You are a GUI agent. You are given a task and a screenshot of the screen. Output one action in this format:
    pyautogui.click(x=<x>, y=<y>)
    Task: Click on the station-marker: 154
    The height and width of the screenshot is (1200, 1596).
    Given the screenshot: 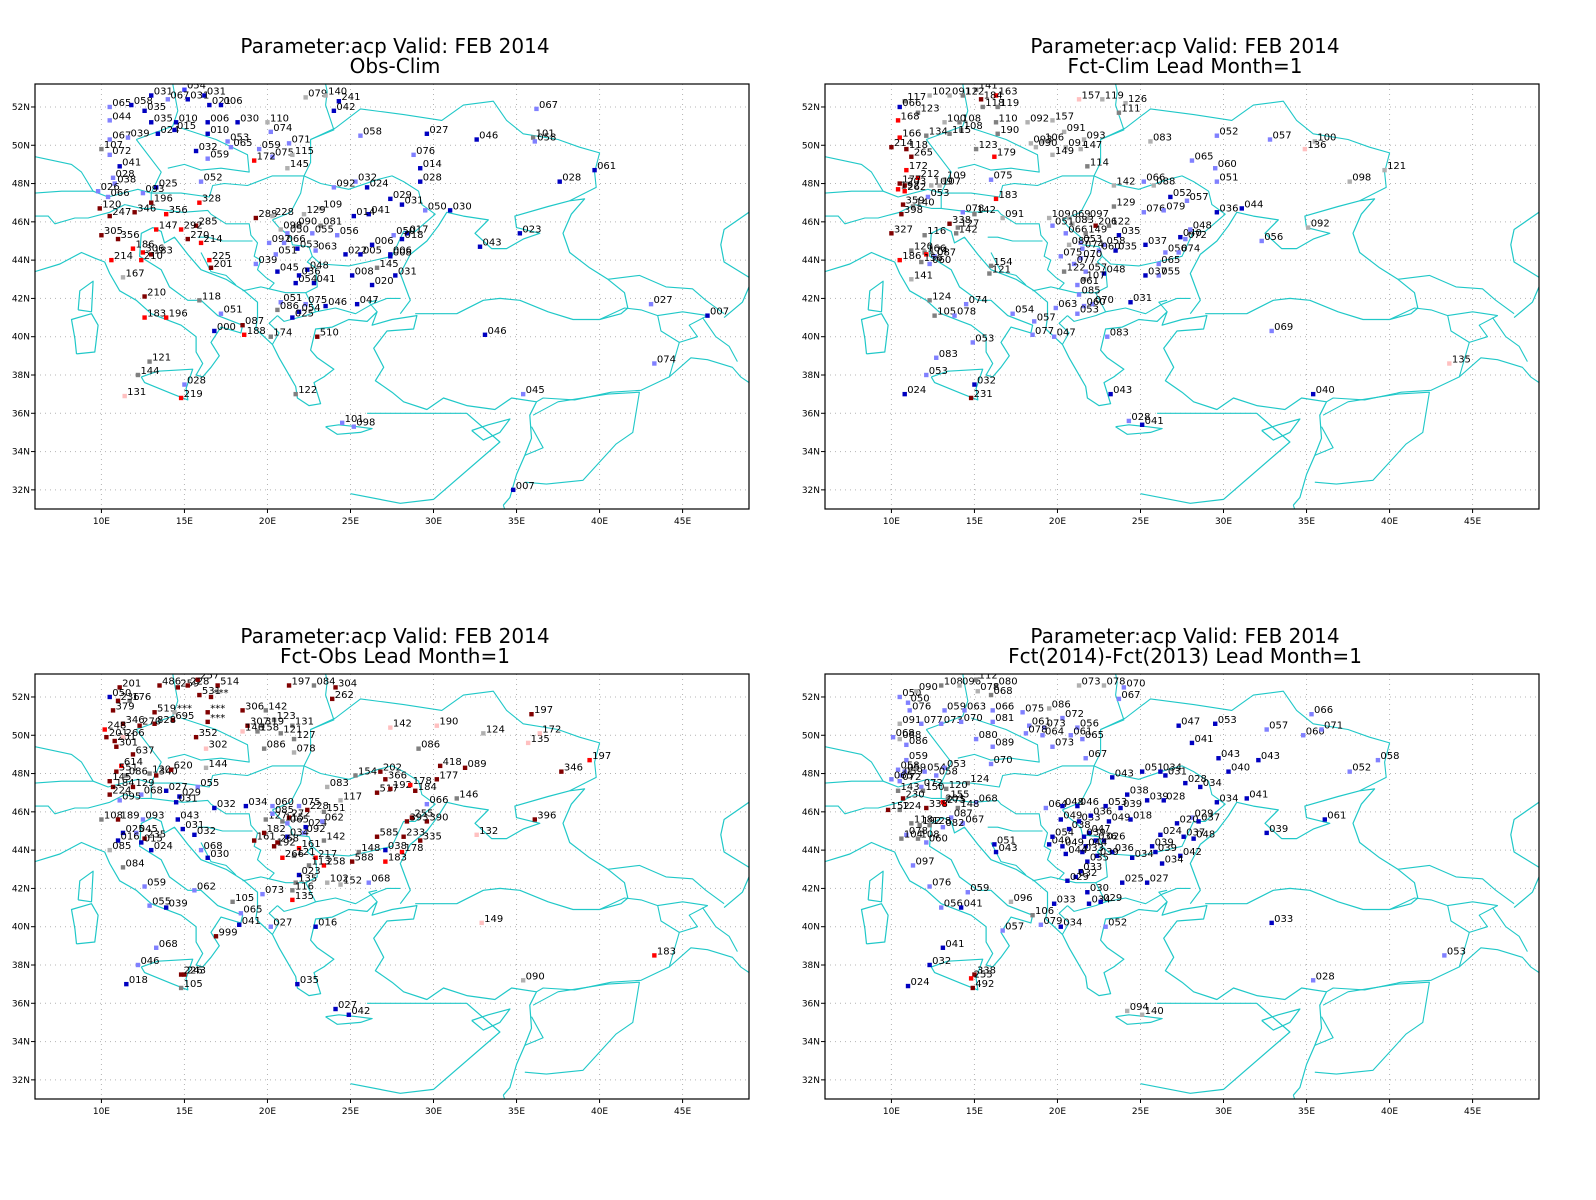 What is the action you would take?
    pyautogui.click(x=365, y=772)
    